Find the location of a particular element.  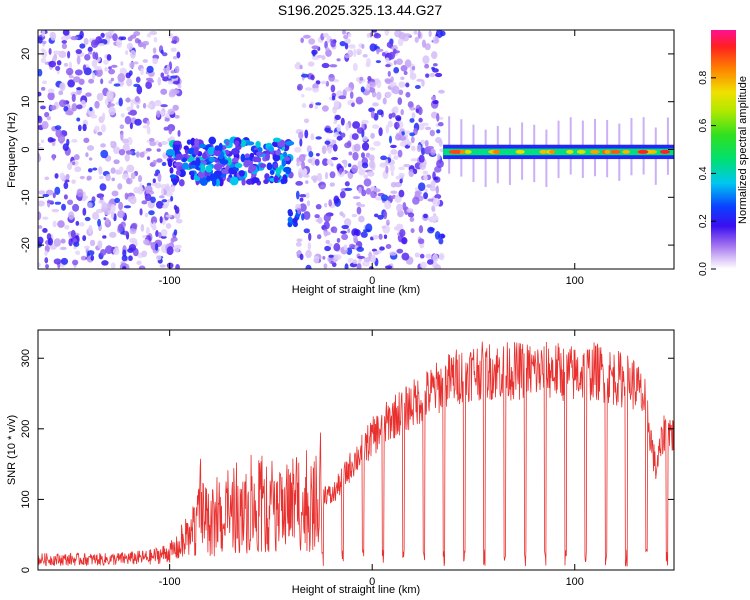

y-tick-label: 300 is located at coordinates (26, 358).